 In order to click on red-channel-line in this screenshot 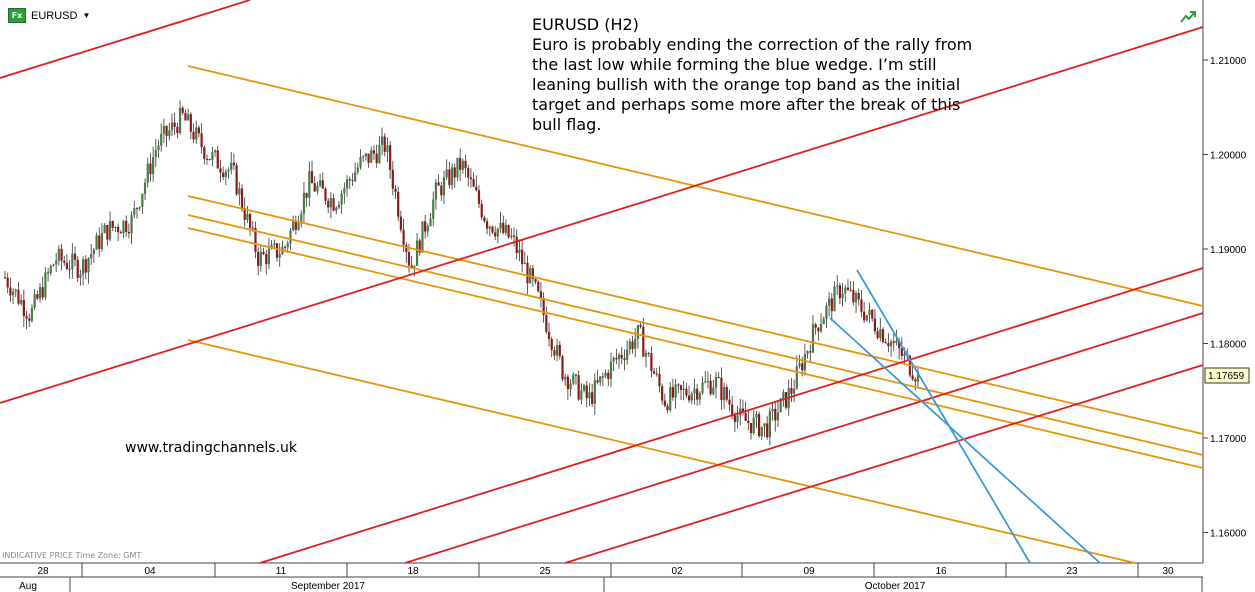, I will do `click(125, 39)`.